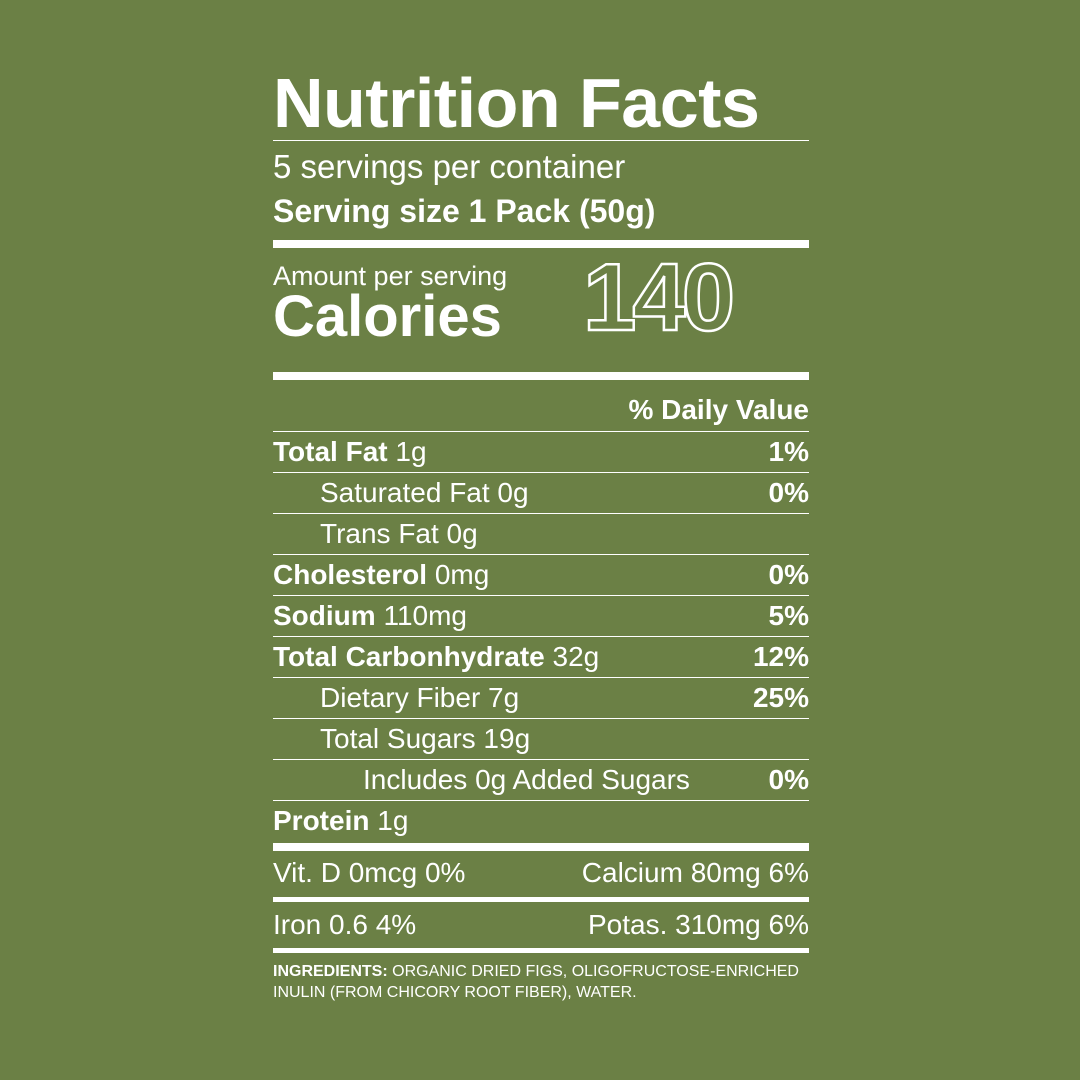 Image resolution: width=1080 pixels, height=1080 pixels. Describe the element at coordinates (780, 697) in the screenshot. I see `nutrient-dv: 25%` at that location.